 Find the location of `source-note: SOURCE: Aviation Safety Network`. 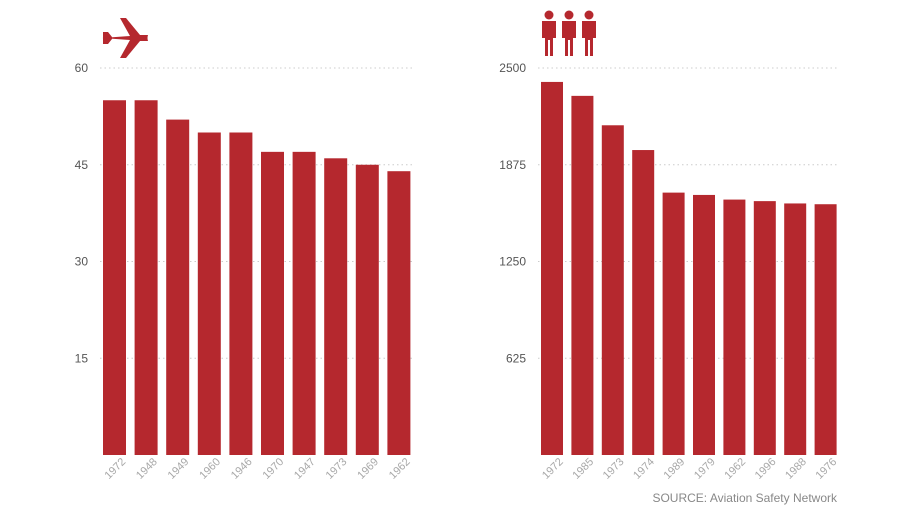

source-note: SOURCE: Aviation Safety Network is located at coordinates (744, 498).